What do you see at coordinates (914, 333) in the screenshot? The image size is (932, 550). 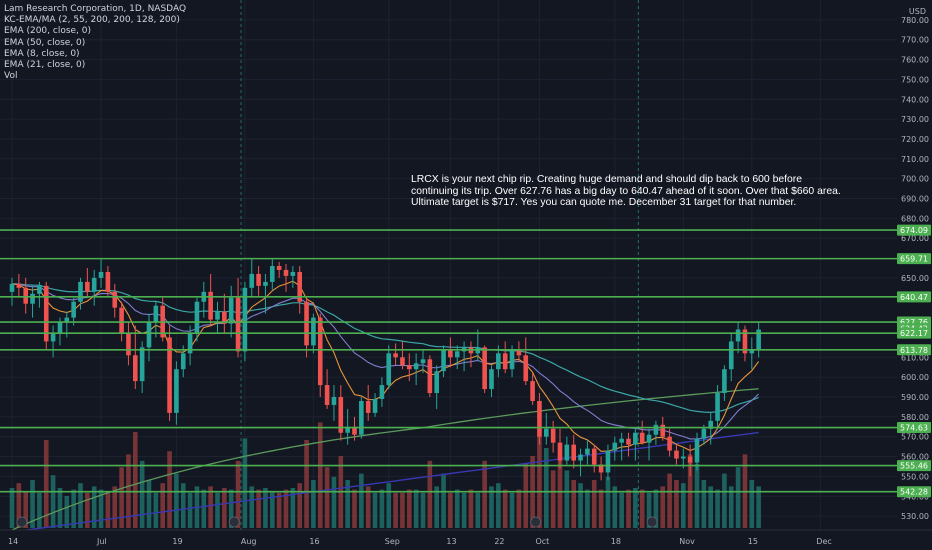 I see `level-price-label: 622.17` at bounding box center [914, 333].